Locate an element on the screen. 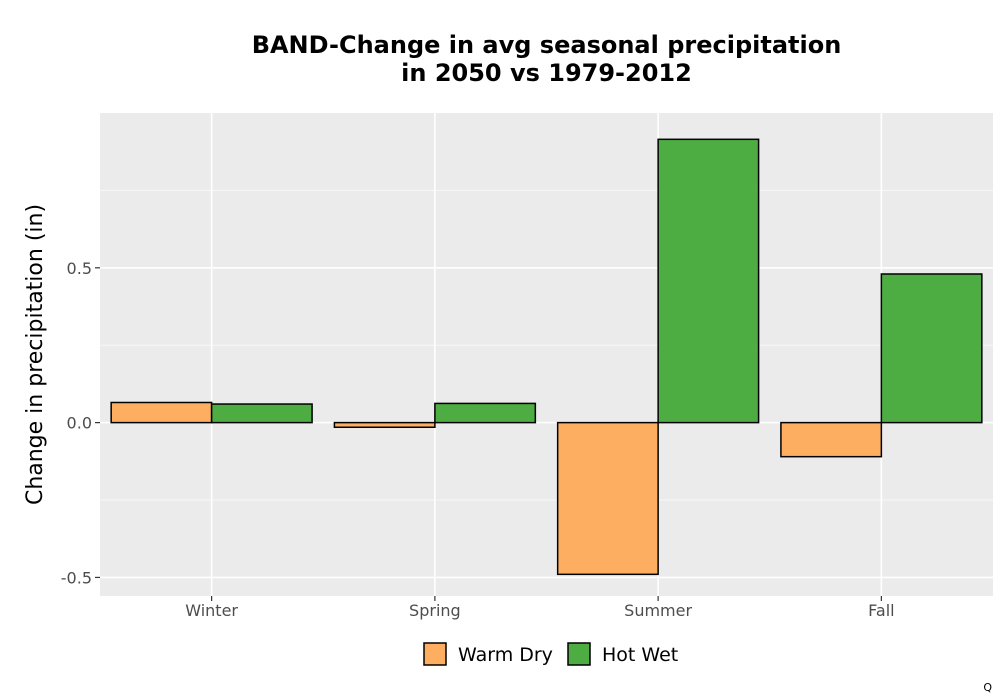 The image size is (1000, 700). y-tick-label: -0.5 is located at coordinates (76, 577).